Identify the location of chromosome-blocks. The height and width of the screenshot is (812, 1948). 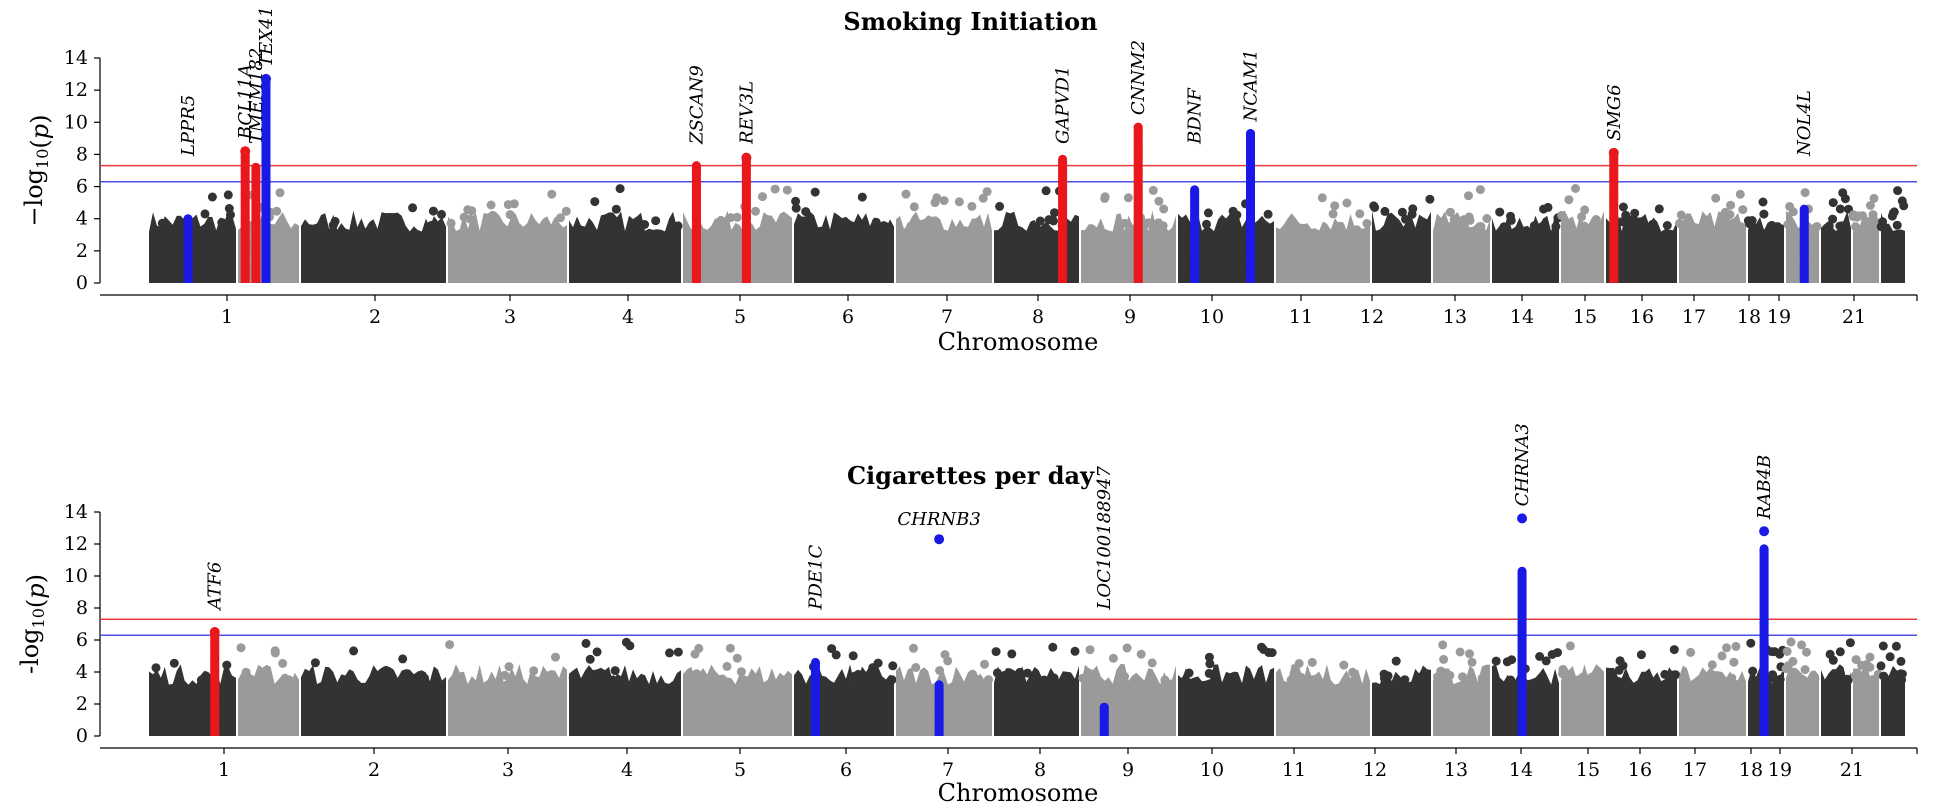
(1029, 233).